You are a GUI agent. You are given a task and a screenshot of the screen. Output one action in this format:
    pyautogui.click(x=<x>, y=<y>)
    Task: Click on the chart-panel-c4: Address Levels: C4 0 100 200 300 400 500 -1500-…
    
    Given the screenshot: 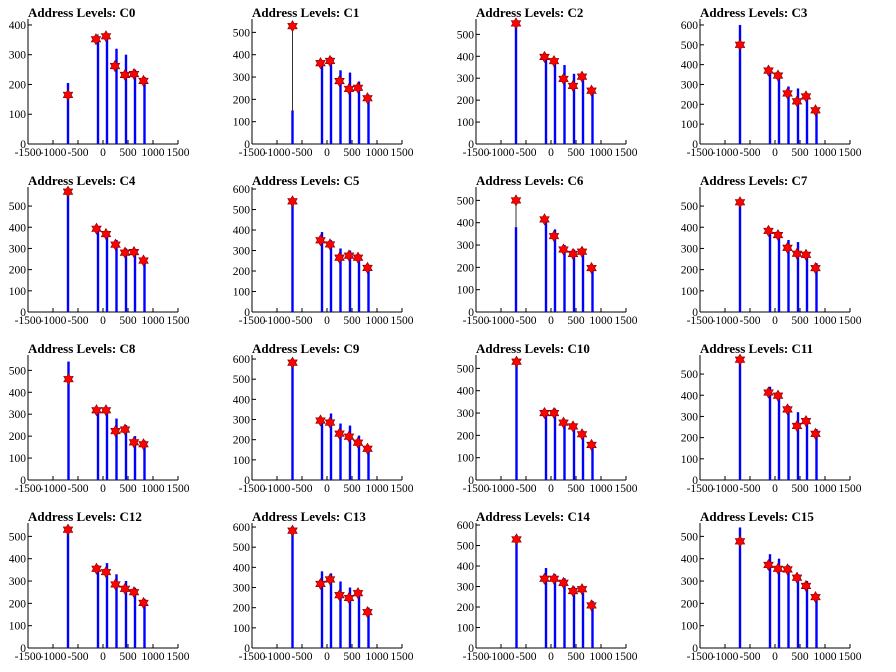 What is the action you would take?
    pyautogui.click(x=112, y=252)
    